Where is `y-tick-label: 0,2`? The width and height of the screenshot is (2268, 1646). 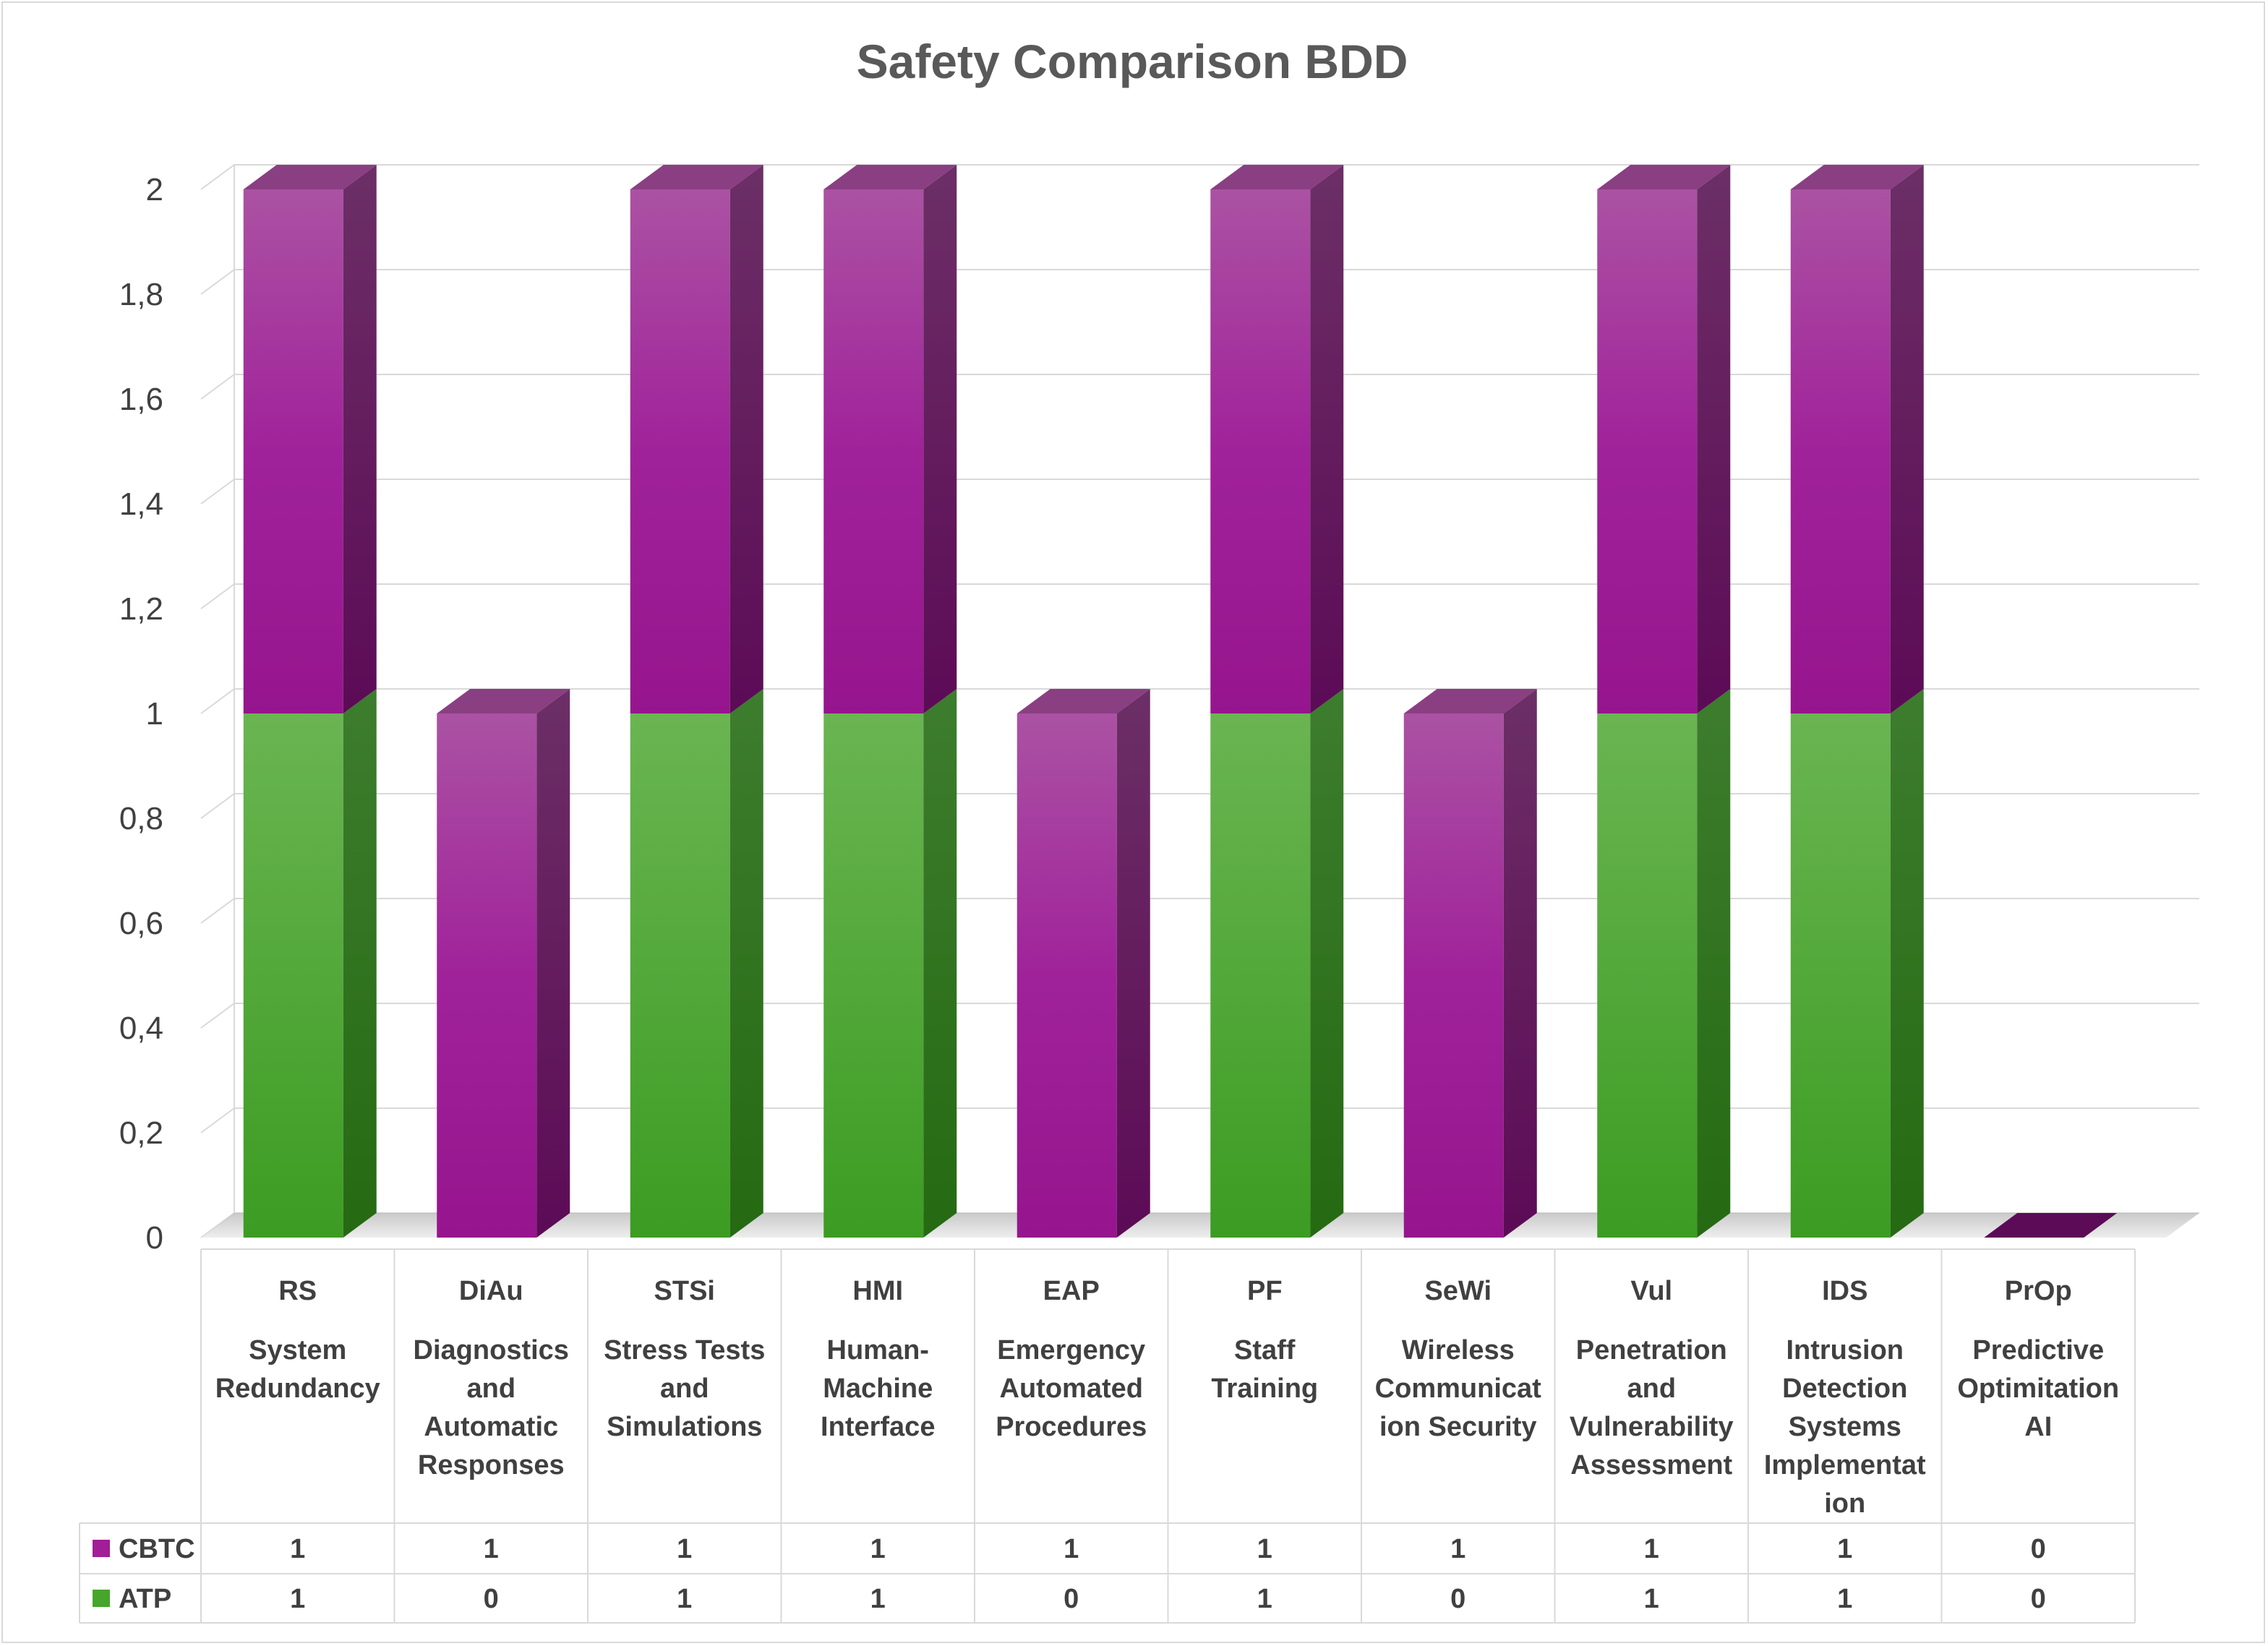 y-tick-label: 0,2 is located at coordinates (141, 1133).